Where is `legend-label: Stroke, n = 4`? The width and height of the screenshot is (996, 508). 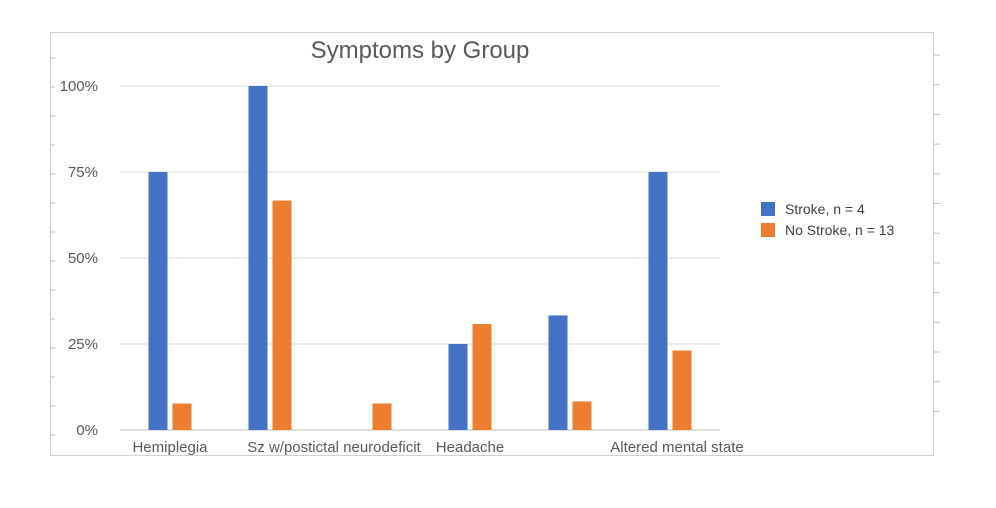 legend-label: Stroke, n = 4 is located at coordinates (825, 209).